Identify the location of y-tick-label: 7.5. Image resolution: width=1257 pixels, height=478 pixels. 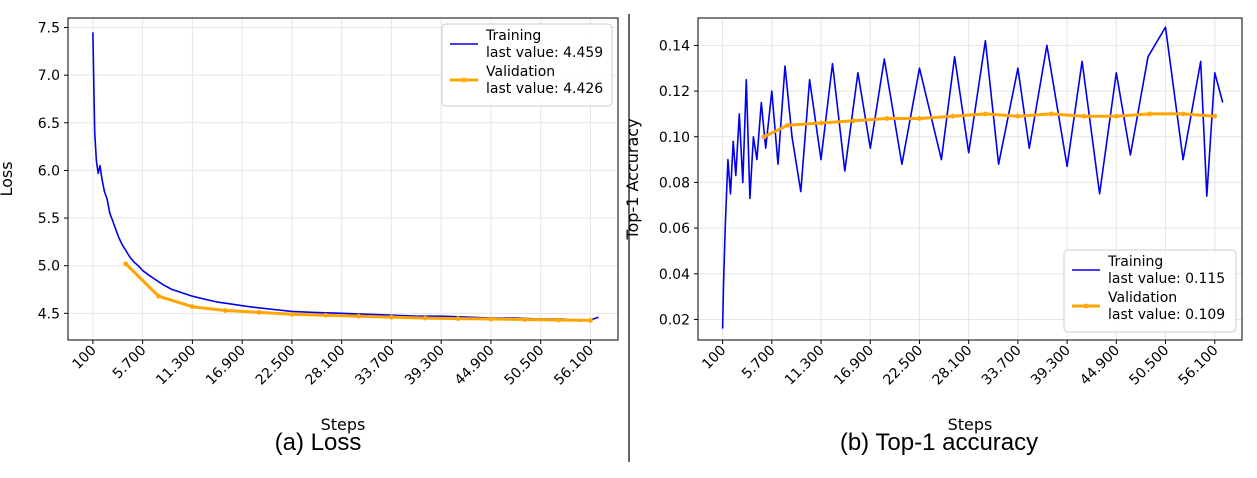
(49, 29).